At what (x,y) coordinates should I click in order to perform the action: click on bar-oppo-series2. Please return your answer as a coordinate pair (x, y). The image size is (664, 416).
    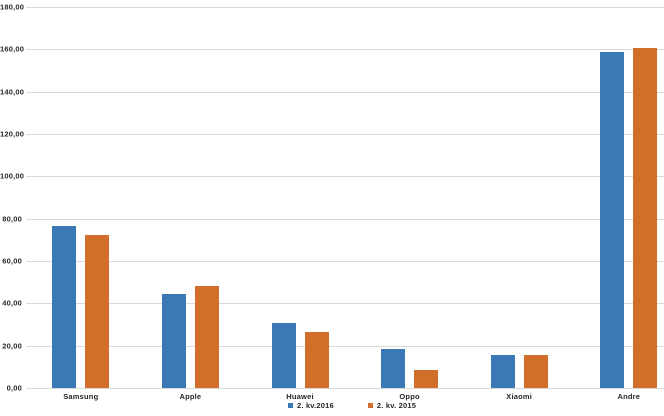
    Looking at the image, I should click on (426, 378).